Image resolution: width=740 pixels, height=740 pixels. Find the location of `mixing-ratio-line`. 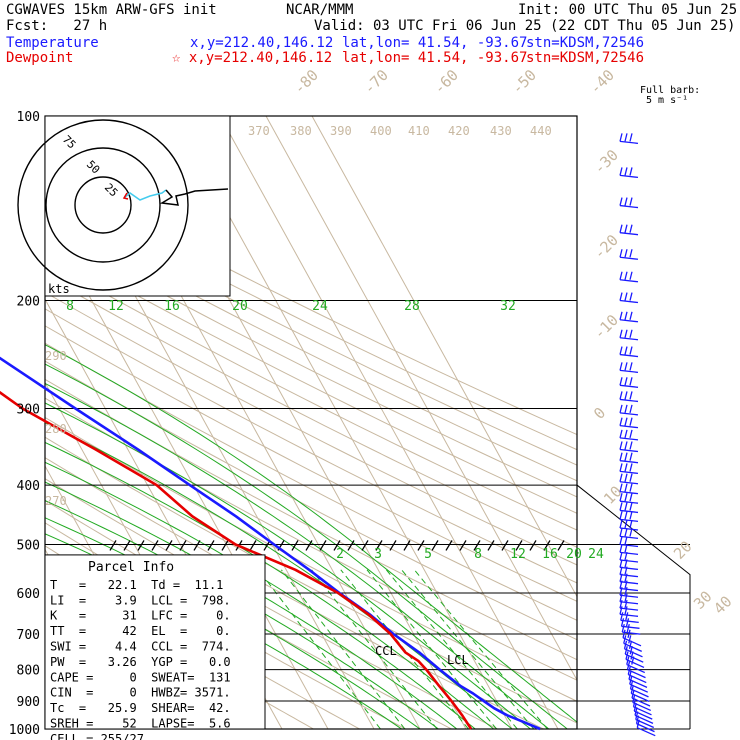

mixing-ratio-line is located at coordinates (319, 649).